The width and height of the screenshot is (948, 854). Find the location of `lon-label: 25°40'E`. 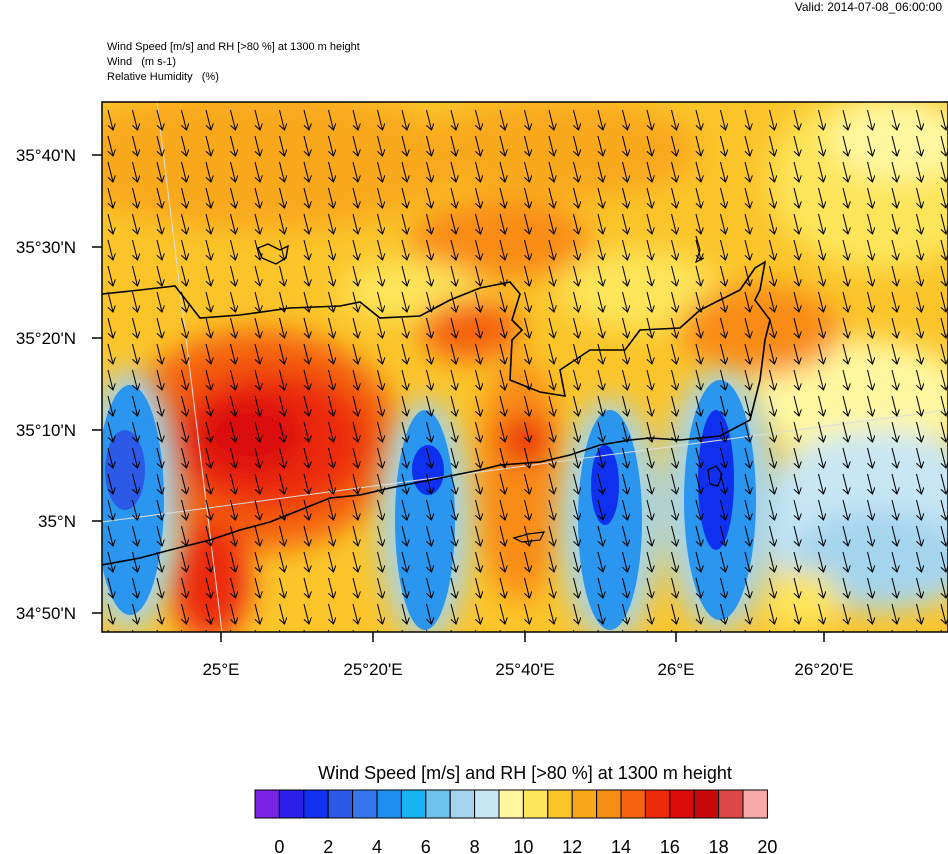

lon-label: 25°40'E is located at coordinates (524, 669).